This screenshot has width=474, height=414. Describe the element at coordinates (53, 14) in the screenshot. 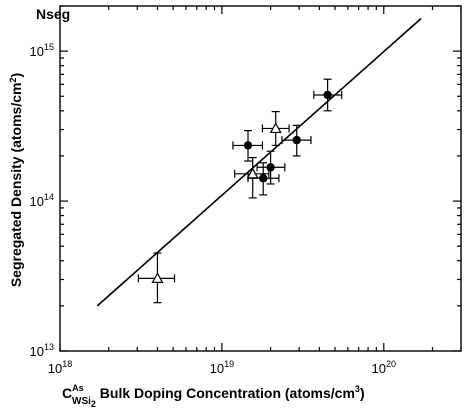

I see `corner-label: Nseg` at that location.